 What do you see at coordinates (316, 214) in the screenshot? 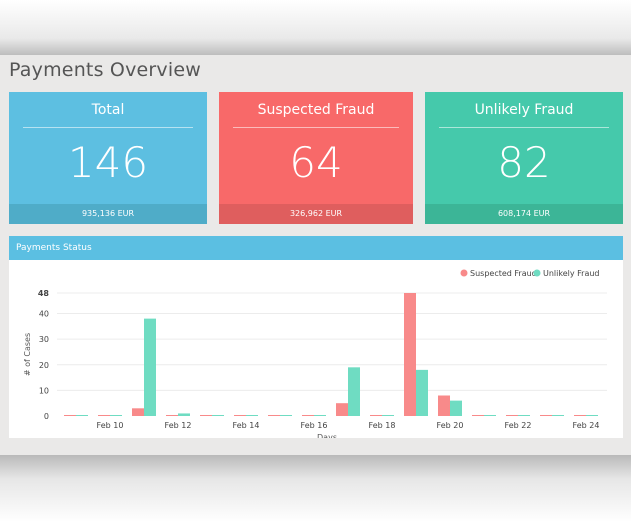
I see `card-amount: 326,962 EUR` at bounding box center [316, 214].